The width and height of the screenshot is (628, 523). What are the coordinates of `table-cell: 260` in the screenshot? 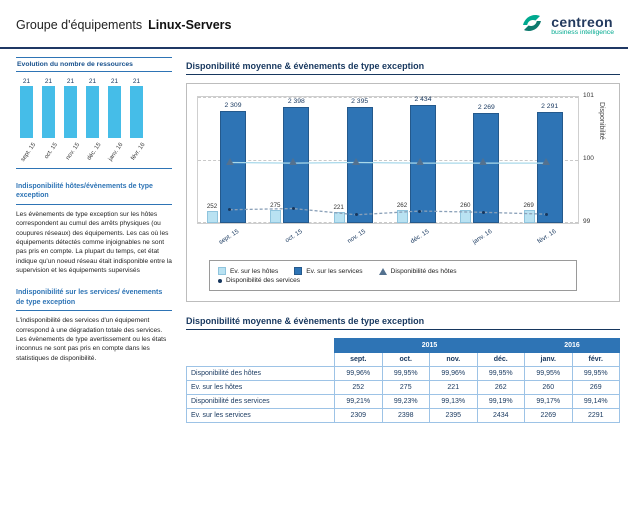 It's located at (548, 387).